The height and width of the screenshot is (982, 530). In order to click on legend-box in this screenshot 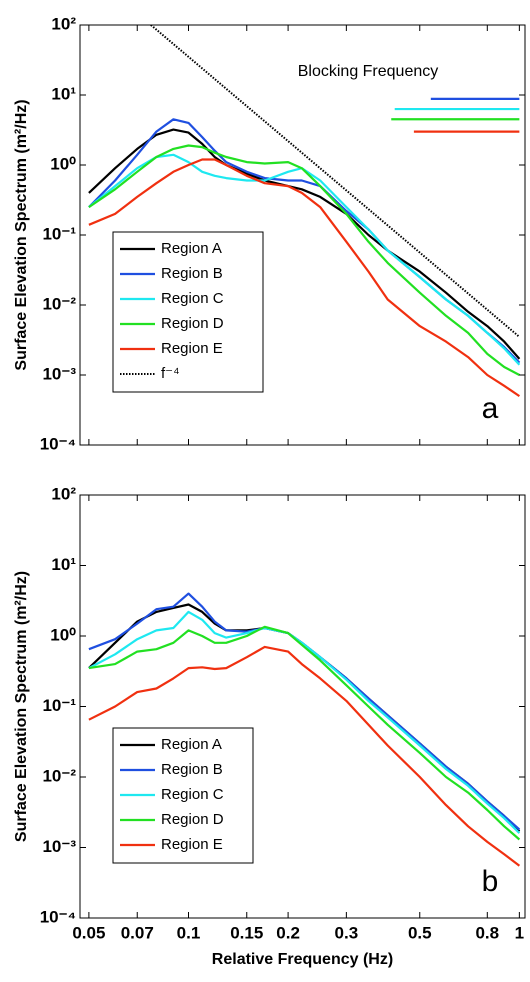, I will do `click(188, 312)`.